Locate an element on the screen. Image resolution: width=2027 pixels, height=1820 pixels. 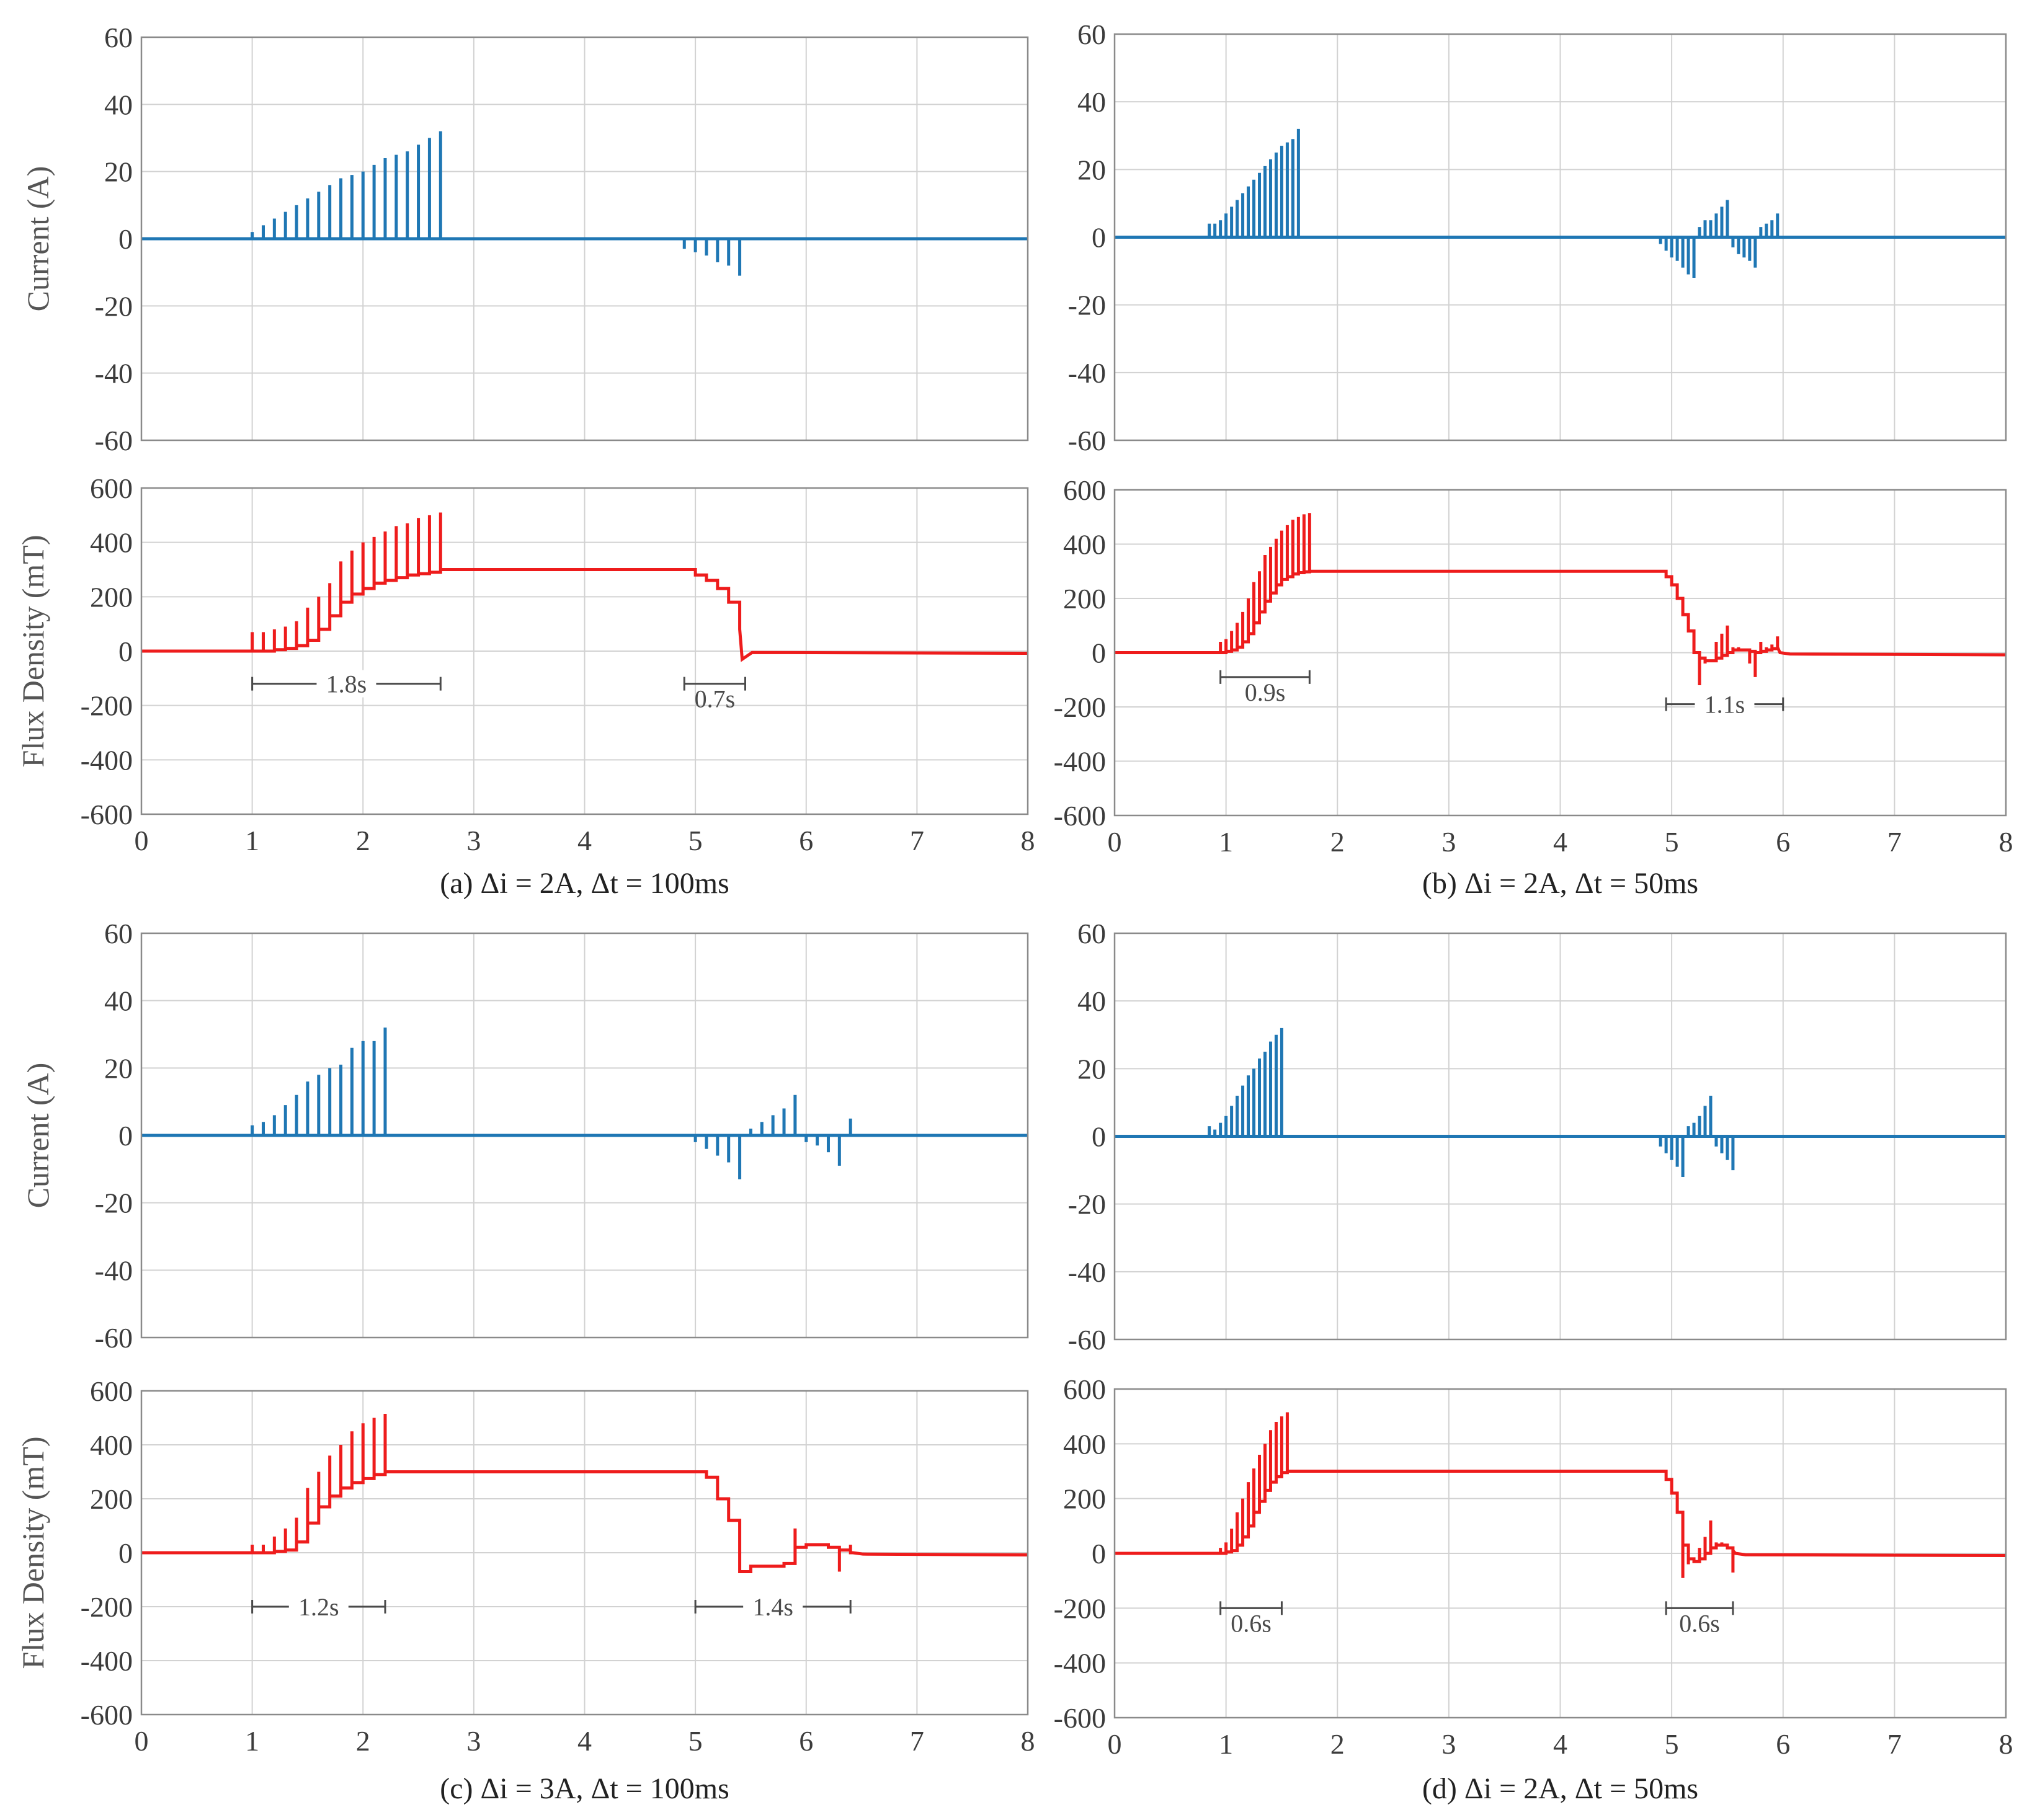
annotation-label: 0.9s is located at coordinates (1265, 692).